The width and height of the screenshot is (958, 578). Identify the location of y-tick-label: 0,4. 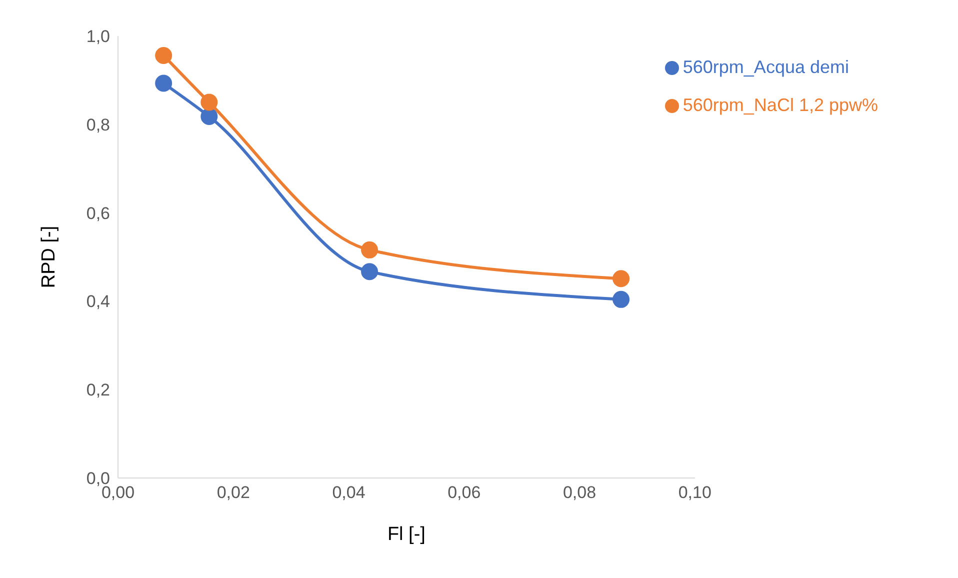
(98, 302).